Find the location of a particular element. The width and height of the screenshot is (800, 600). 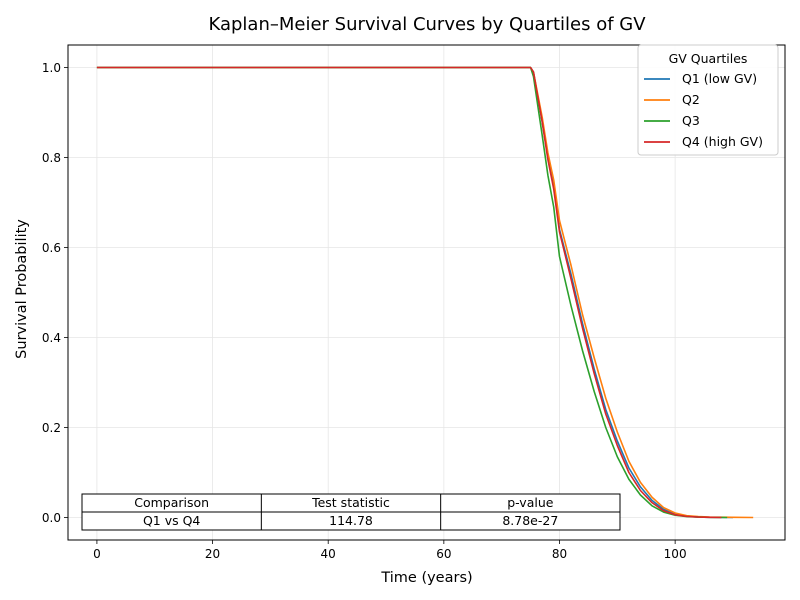

y-axis-label: Survival Probability is located at coordinates (22, 289).